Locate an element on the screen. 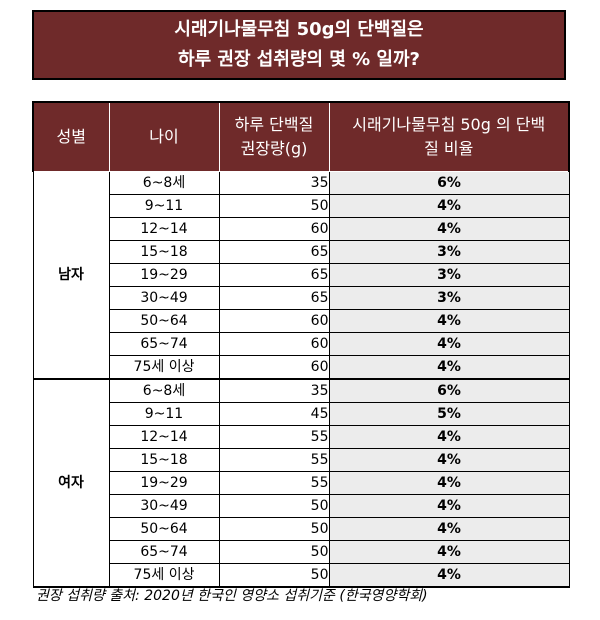 This screenshot has width=600, height=620. header-intake-line-2: 권장량(g) is located at coordinates (274, 148).